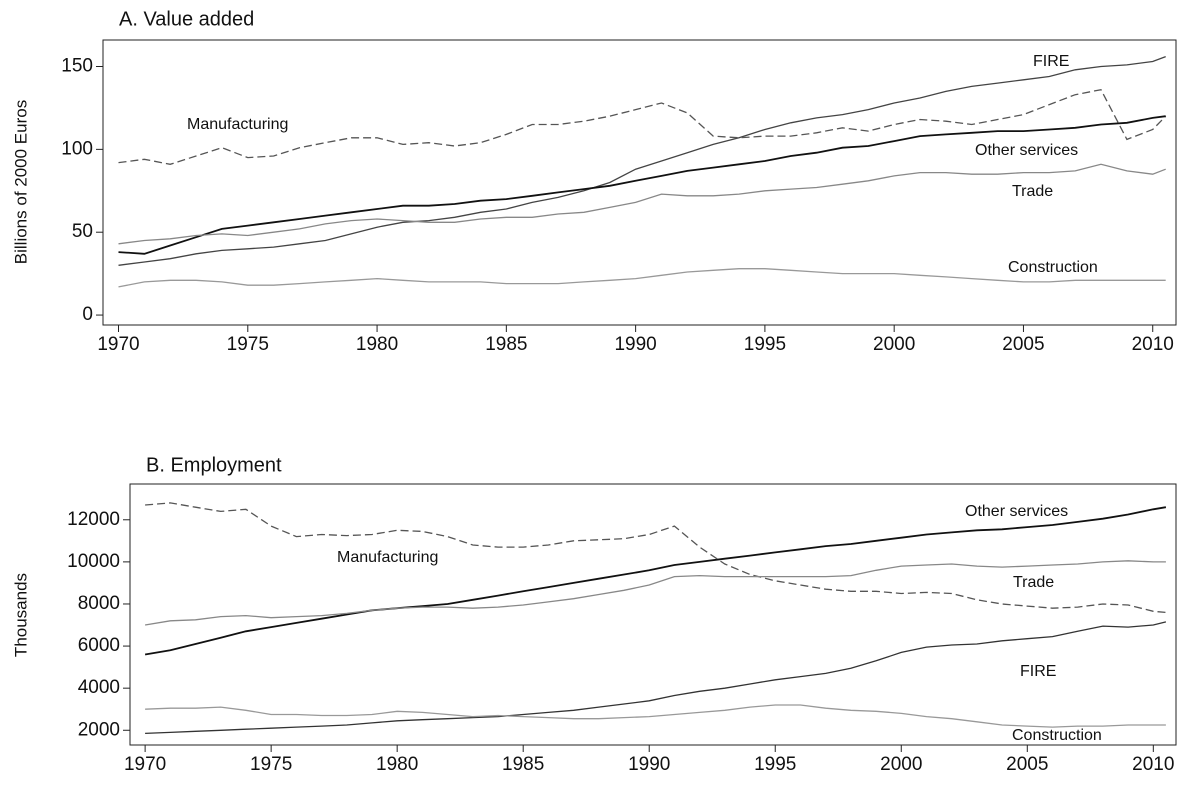  What do you see at coordinates (82, 231) in the screenshot?
I see `y-tick-label: 50` at bounding box center [82, 231].